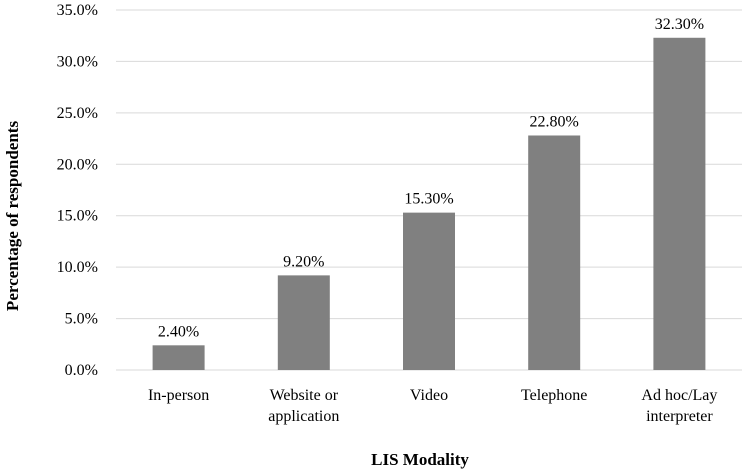 This screenshot has width=750, height=472. Describe the element at coordinates (178, 395) in the screenshot. I see `x-category-label: In-person` at that location.